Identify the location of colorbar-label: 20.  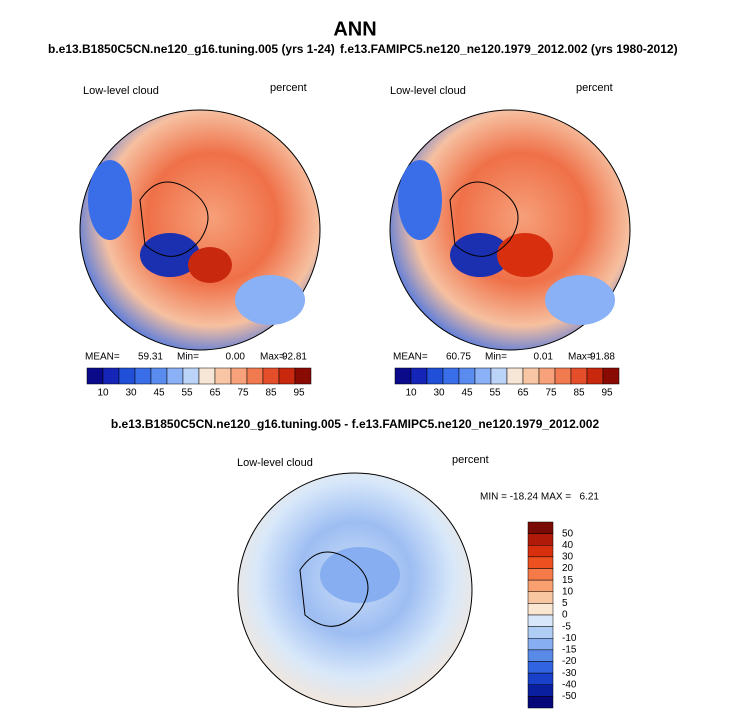
(568, 568).